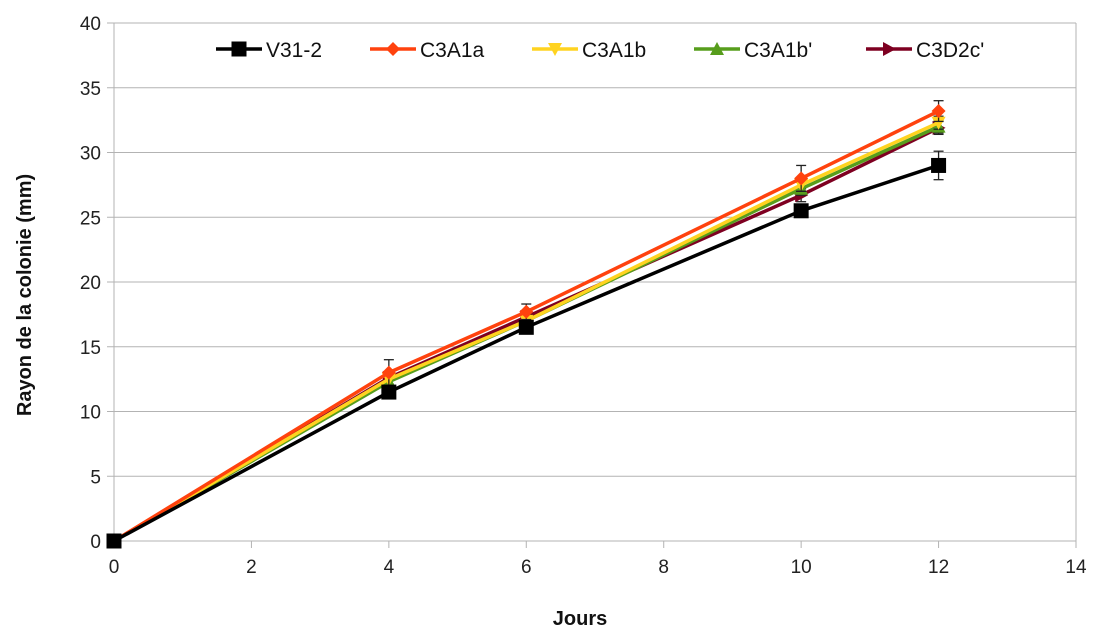 This screenshot has width=1096, height=633. Describe the element at coordinates (90, 413) in the screenshot. I see `y-tick-label: 10` at that location.